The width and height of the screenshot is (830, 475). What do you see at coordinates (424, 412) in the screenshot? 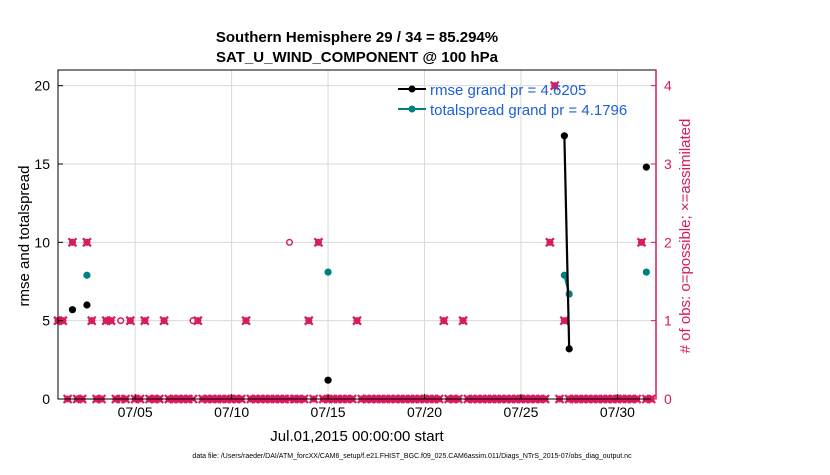
I see `x-tick-label: 07/20` at bounding box center [424, 412].